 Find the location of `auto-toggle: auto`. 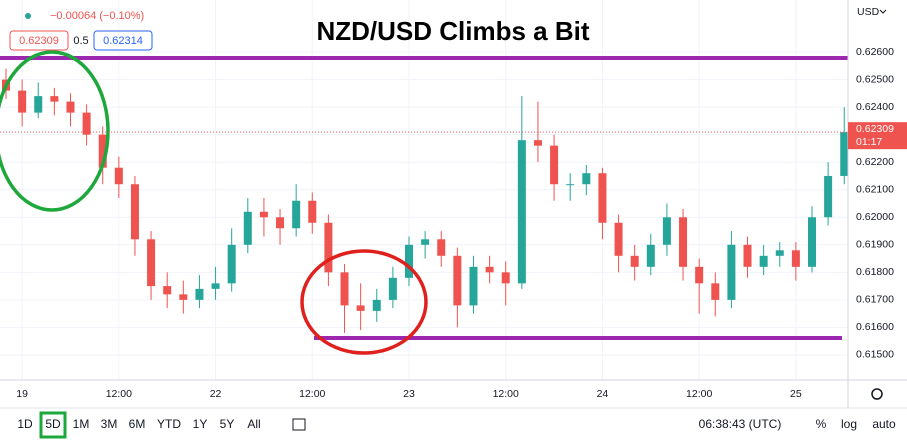

auto-toggle: auto is located at coordinates (884, 424).